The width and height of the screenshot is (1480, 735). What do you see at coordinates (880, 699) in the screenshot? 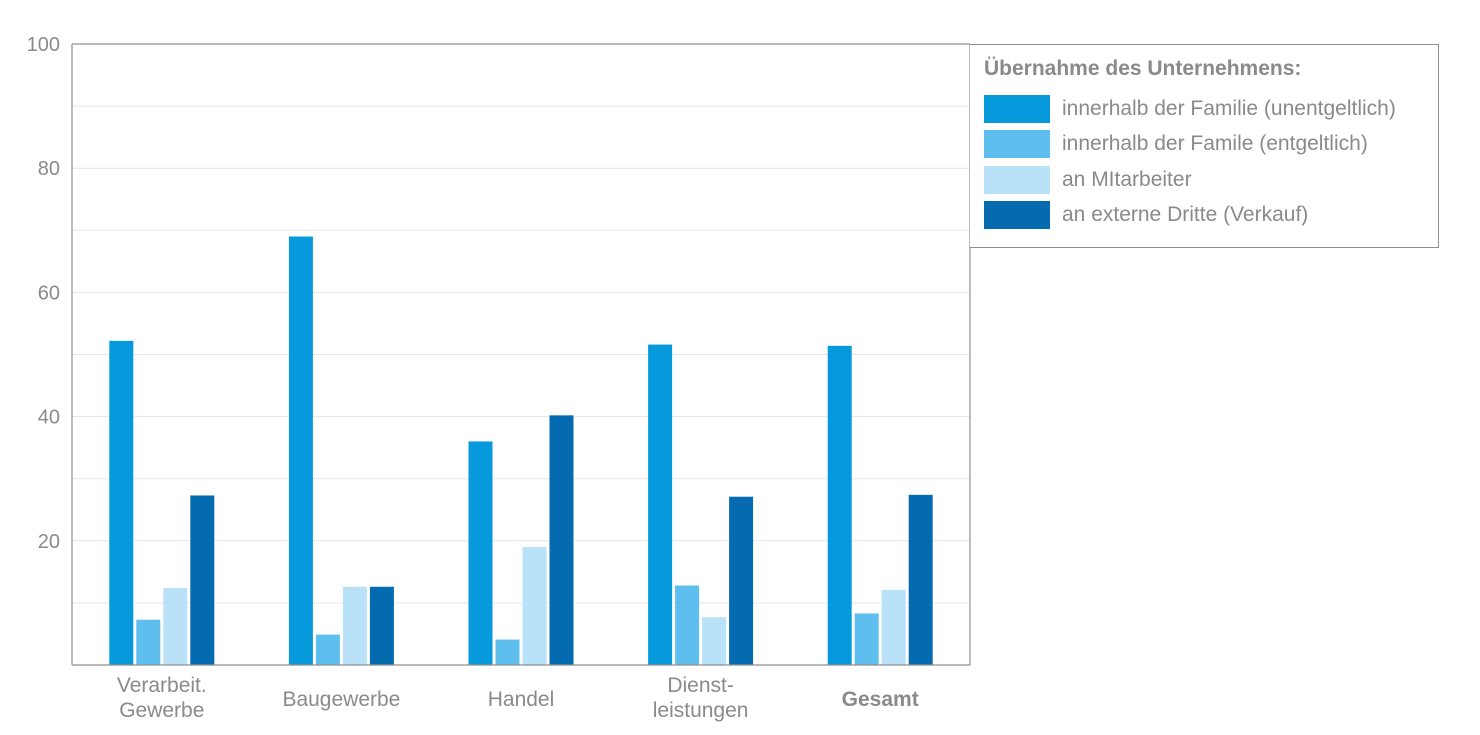
I see `category-label: Gesamt` at bounding box center [880, 699].